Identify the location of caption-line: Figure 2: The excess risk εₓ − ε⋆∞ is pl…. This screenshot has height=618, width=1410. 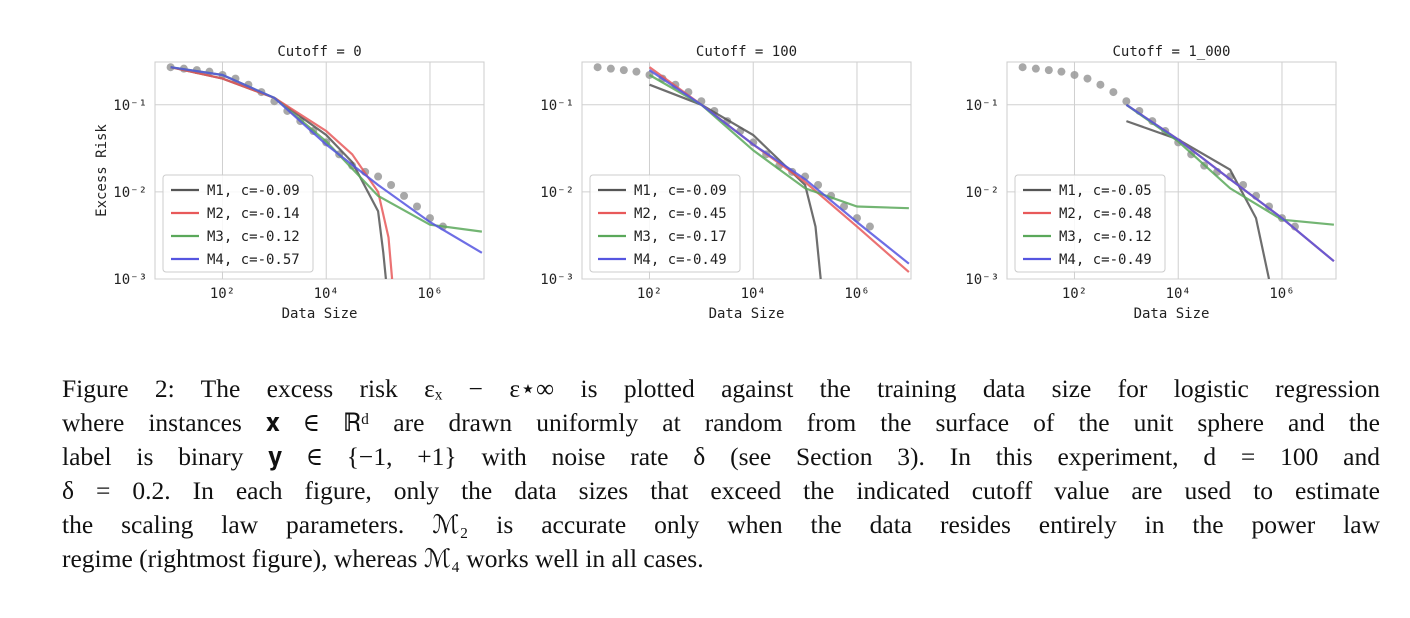
(721, 388).